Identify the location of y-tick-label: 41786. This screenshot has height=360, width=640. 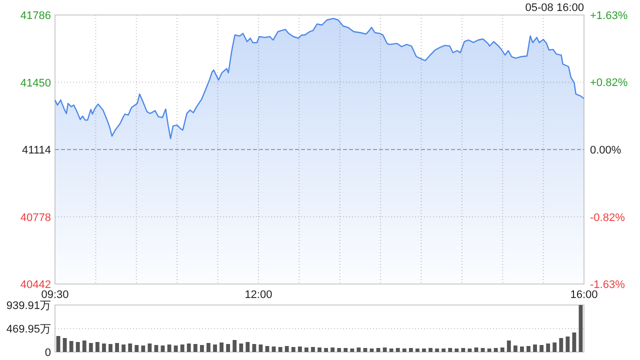
(35, 16).